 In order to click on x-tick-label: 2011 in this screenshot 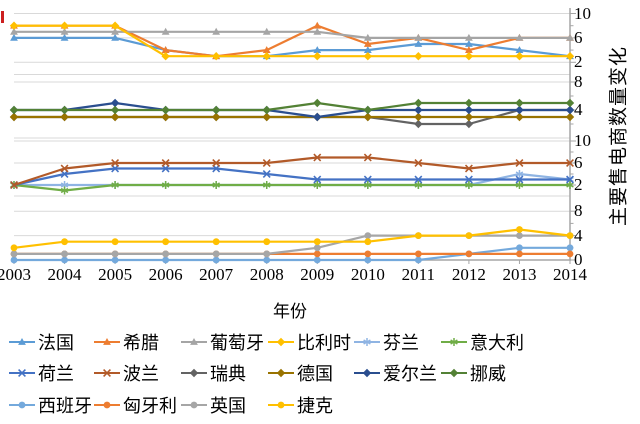, I will do `click(418, 274)`.